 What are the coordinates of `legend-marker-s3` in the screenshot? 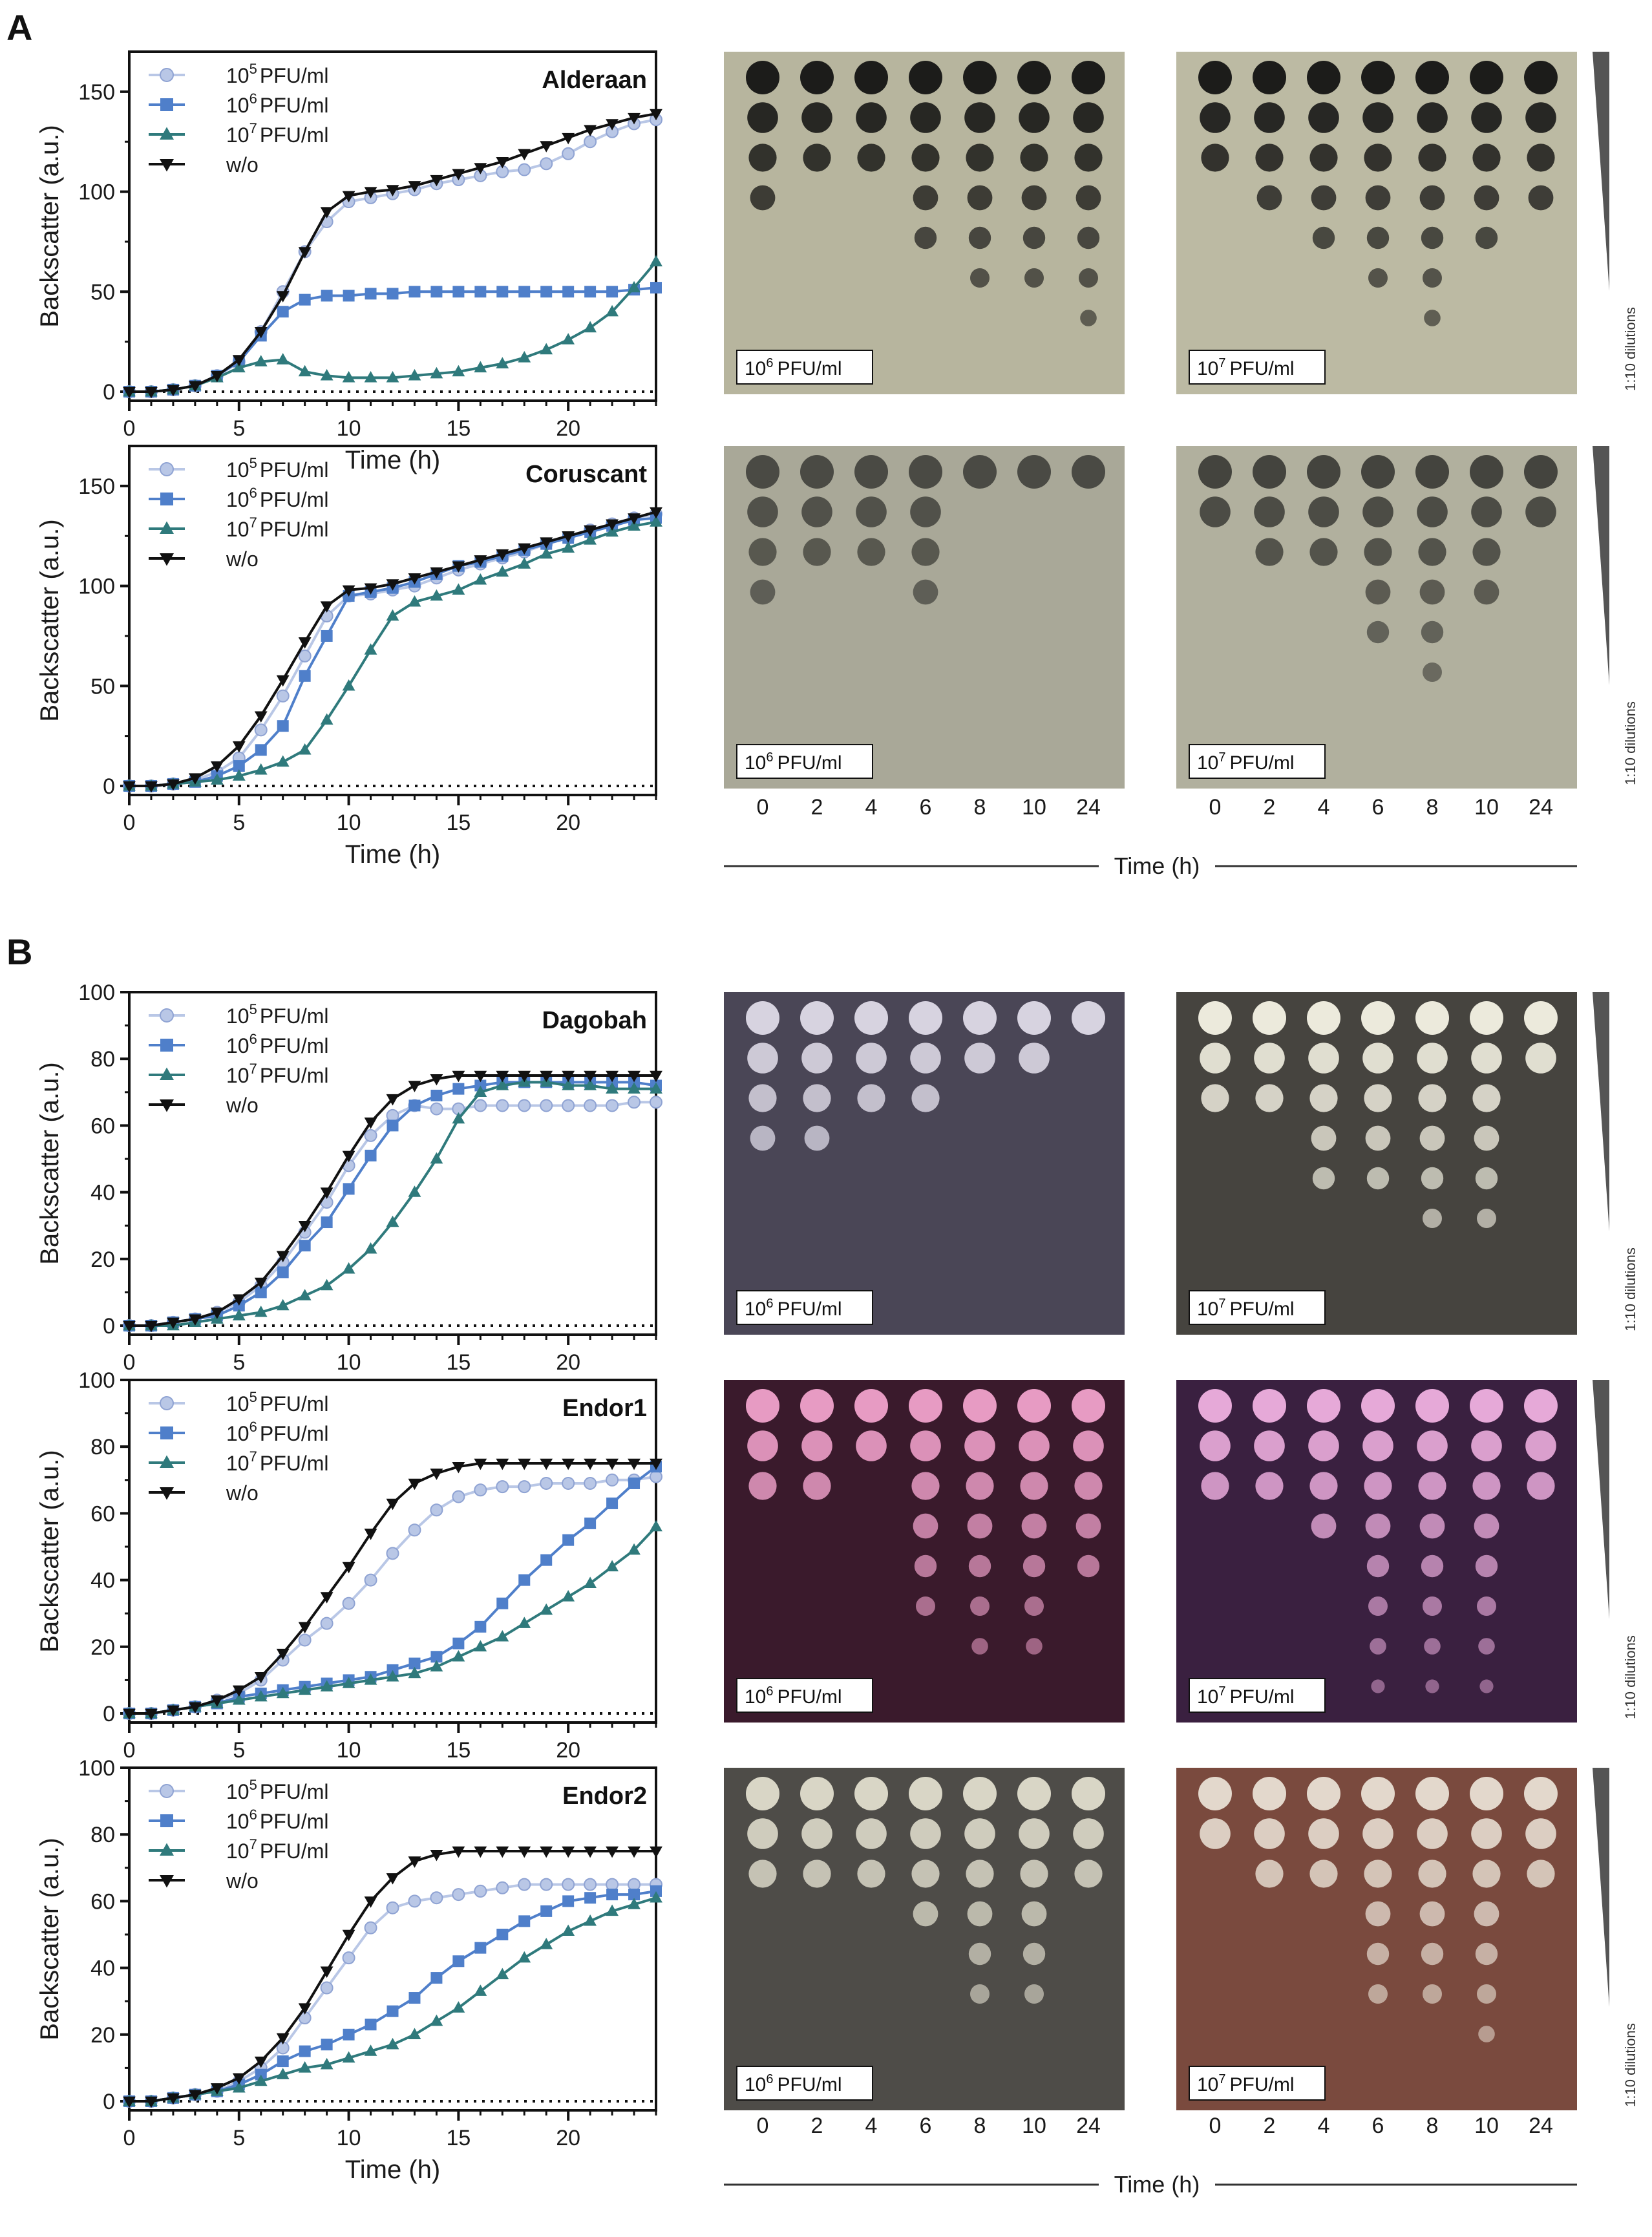 It's located at (167, 1073).